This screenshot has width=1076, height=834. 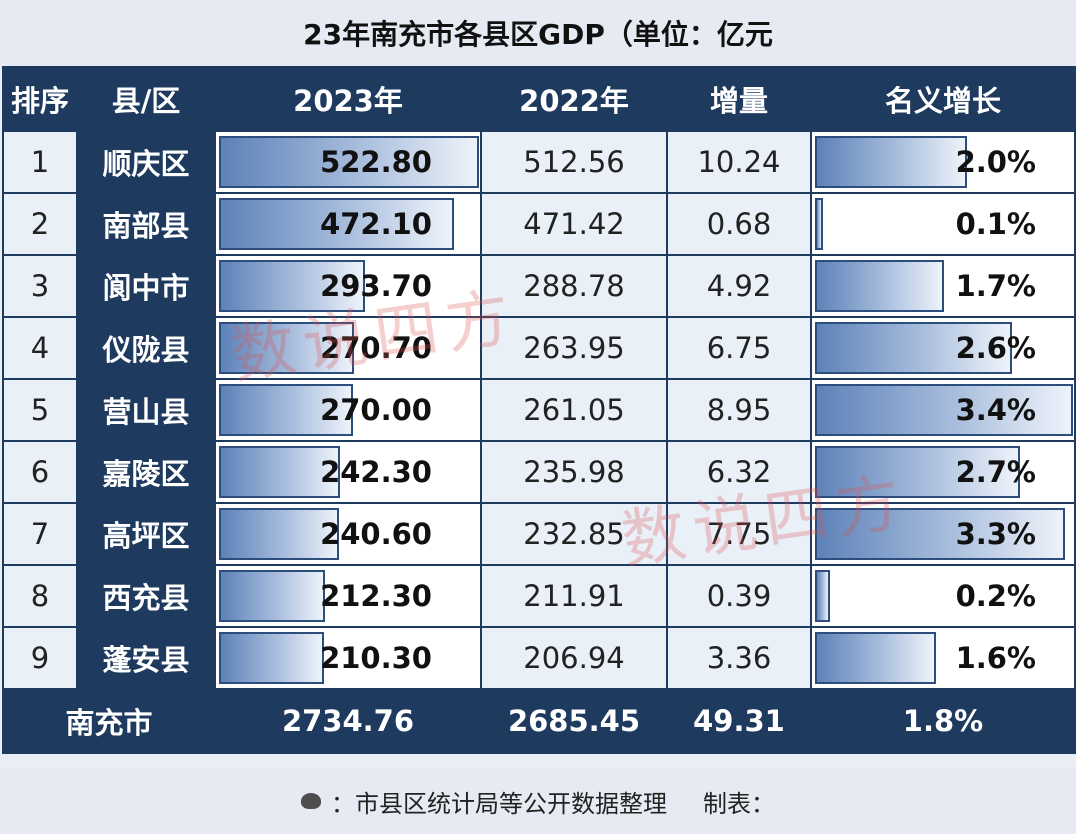 I want to click on table-row: 4 仪陇县 270.70 263.95 6.75 2.6%, so click(x=539, y=348).